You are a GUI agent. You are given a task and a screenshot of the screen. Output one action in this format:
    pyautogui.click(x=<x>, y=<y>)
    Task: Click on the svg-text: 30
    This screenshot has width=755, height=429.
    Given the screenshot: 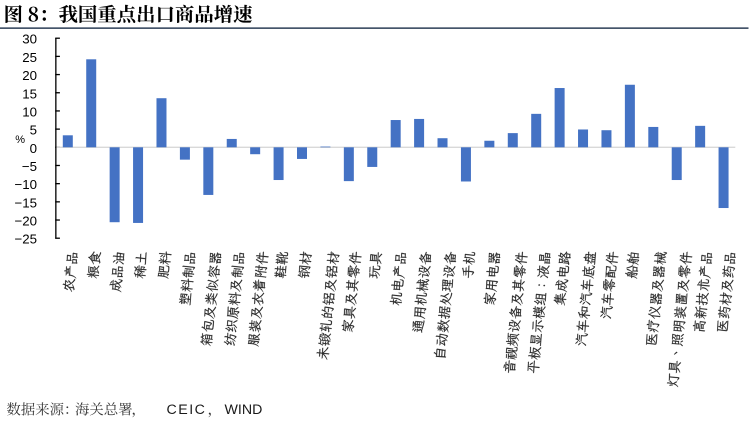 What is the action you would take?
    pyautogui.click(x=29, y=39)
    